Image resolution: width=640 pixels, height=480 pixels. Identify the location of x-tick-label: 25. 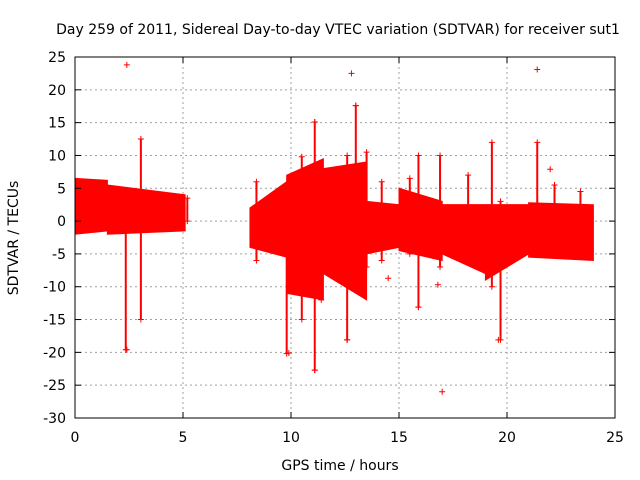
(615, 438).